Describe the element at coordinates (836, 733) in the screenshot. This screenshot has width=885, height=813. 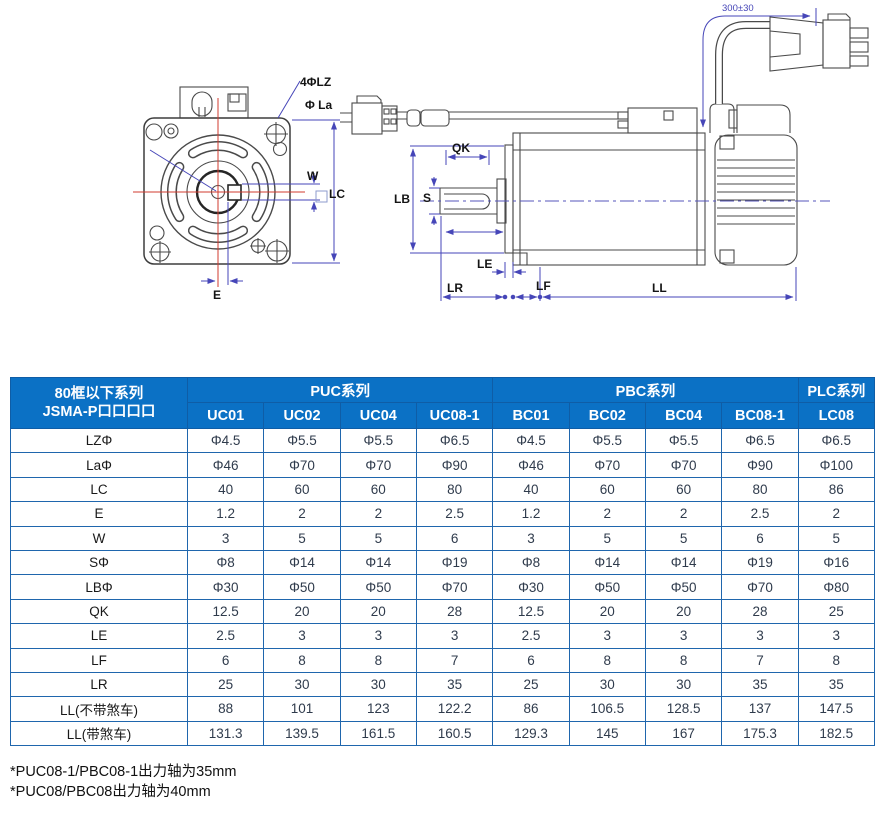
I see `table-cell: 182.5` at that location.